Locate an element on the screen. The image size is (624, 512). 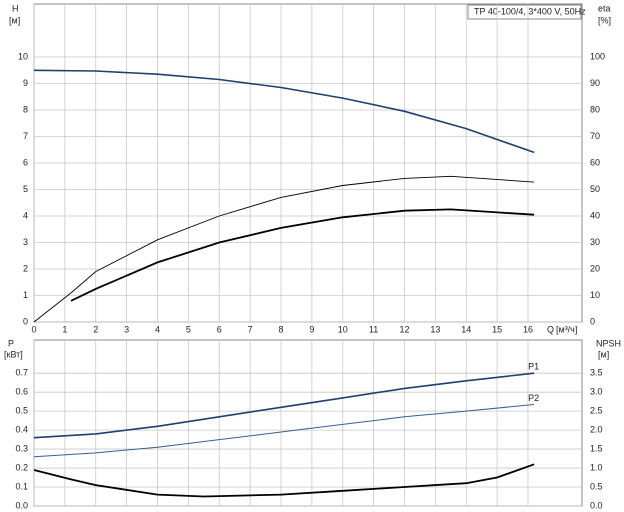
x-tick-label: 16 is located at coordinates (528, 329).